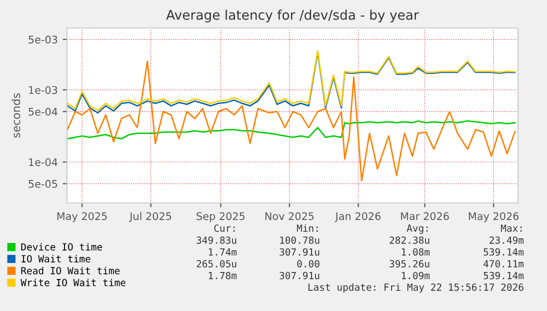 The image size is (547, 311). What do you see at coordinates (216, 240) in the screenshot?
I see `text: 349.83u` at bounding box center [216, 240].